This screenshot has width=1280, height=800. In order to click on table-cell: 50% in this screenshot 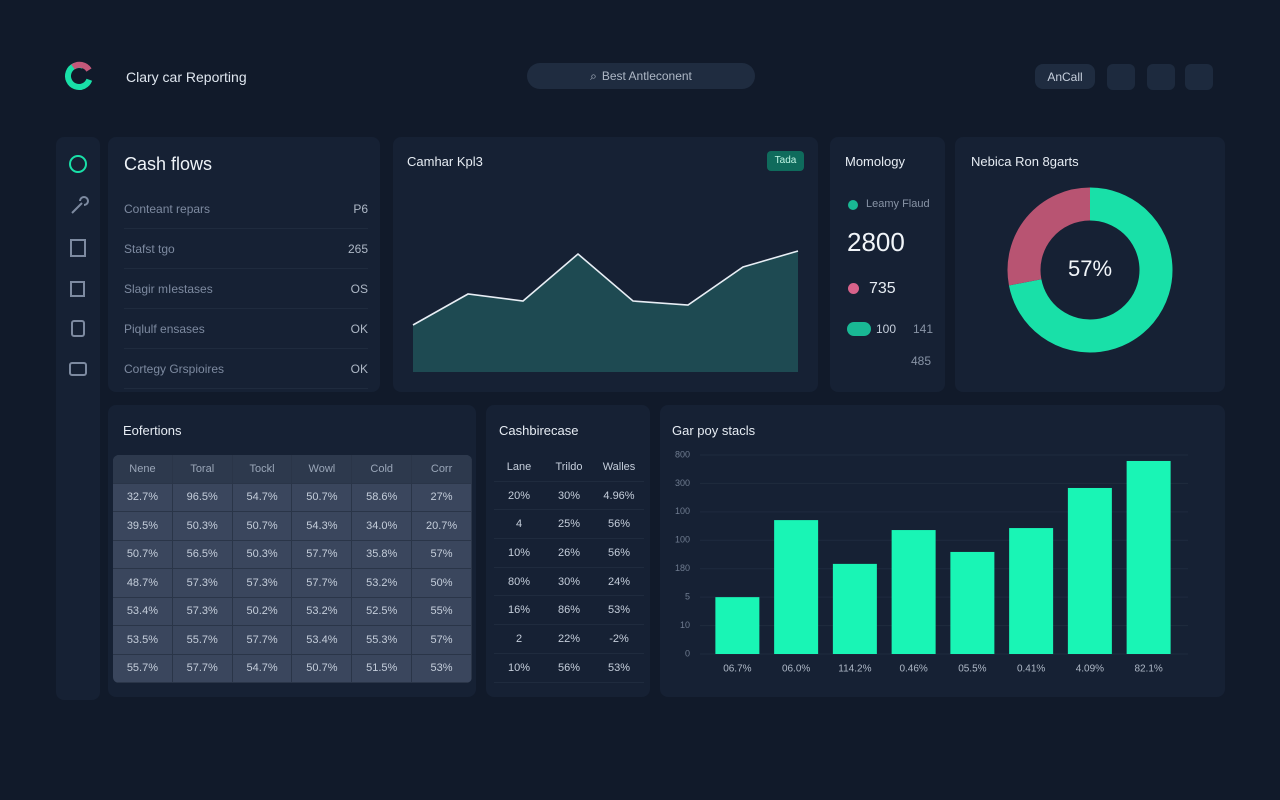, I will do `click(442, 583)`.